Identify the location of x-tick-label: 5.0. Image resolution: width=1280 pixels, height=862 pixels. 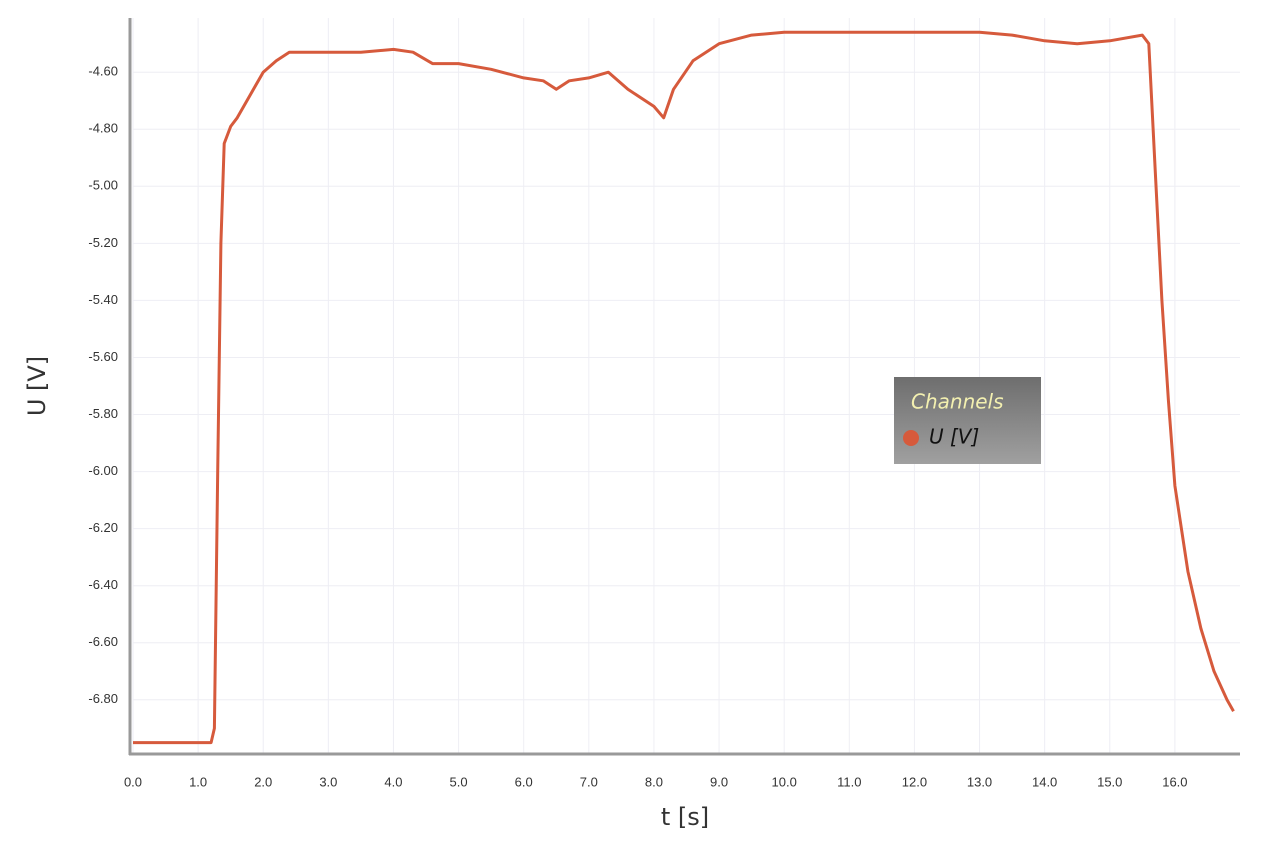
(459, 781).